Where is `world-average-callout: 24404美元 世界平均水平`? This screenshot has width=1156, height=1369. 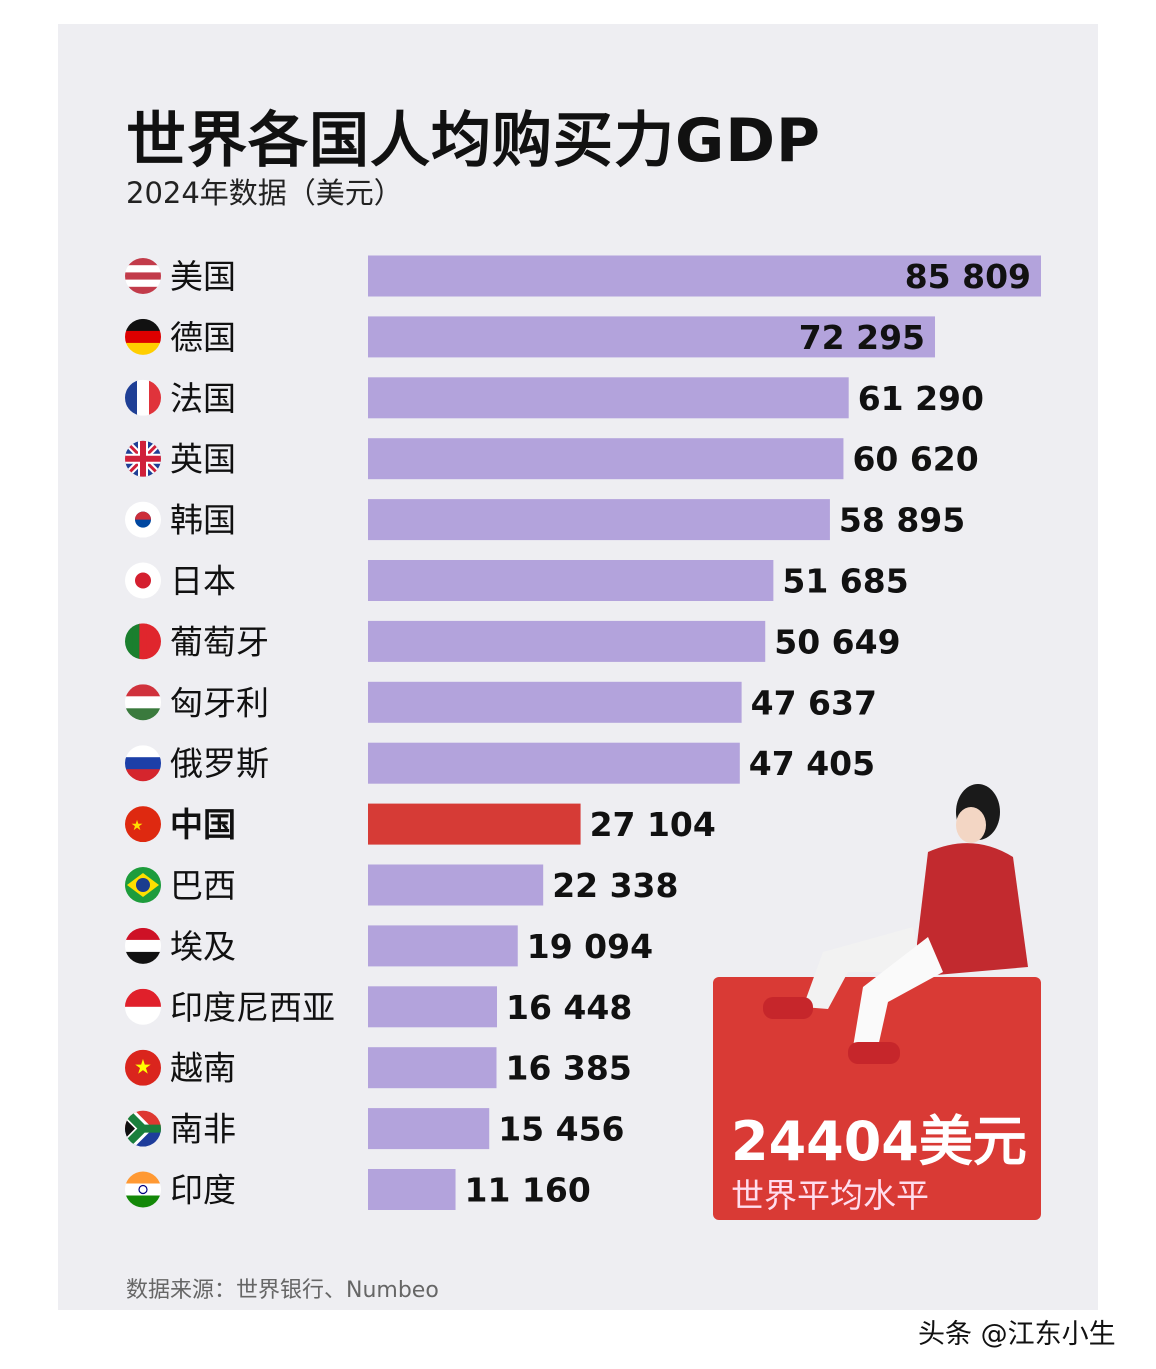
world-average-callout: 24404美元 世界平均水平 is located at coordinates (877, 1002).